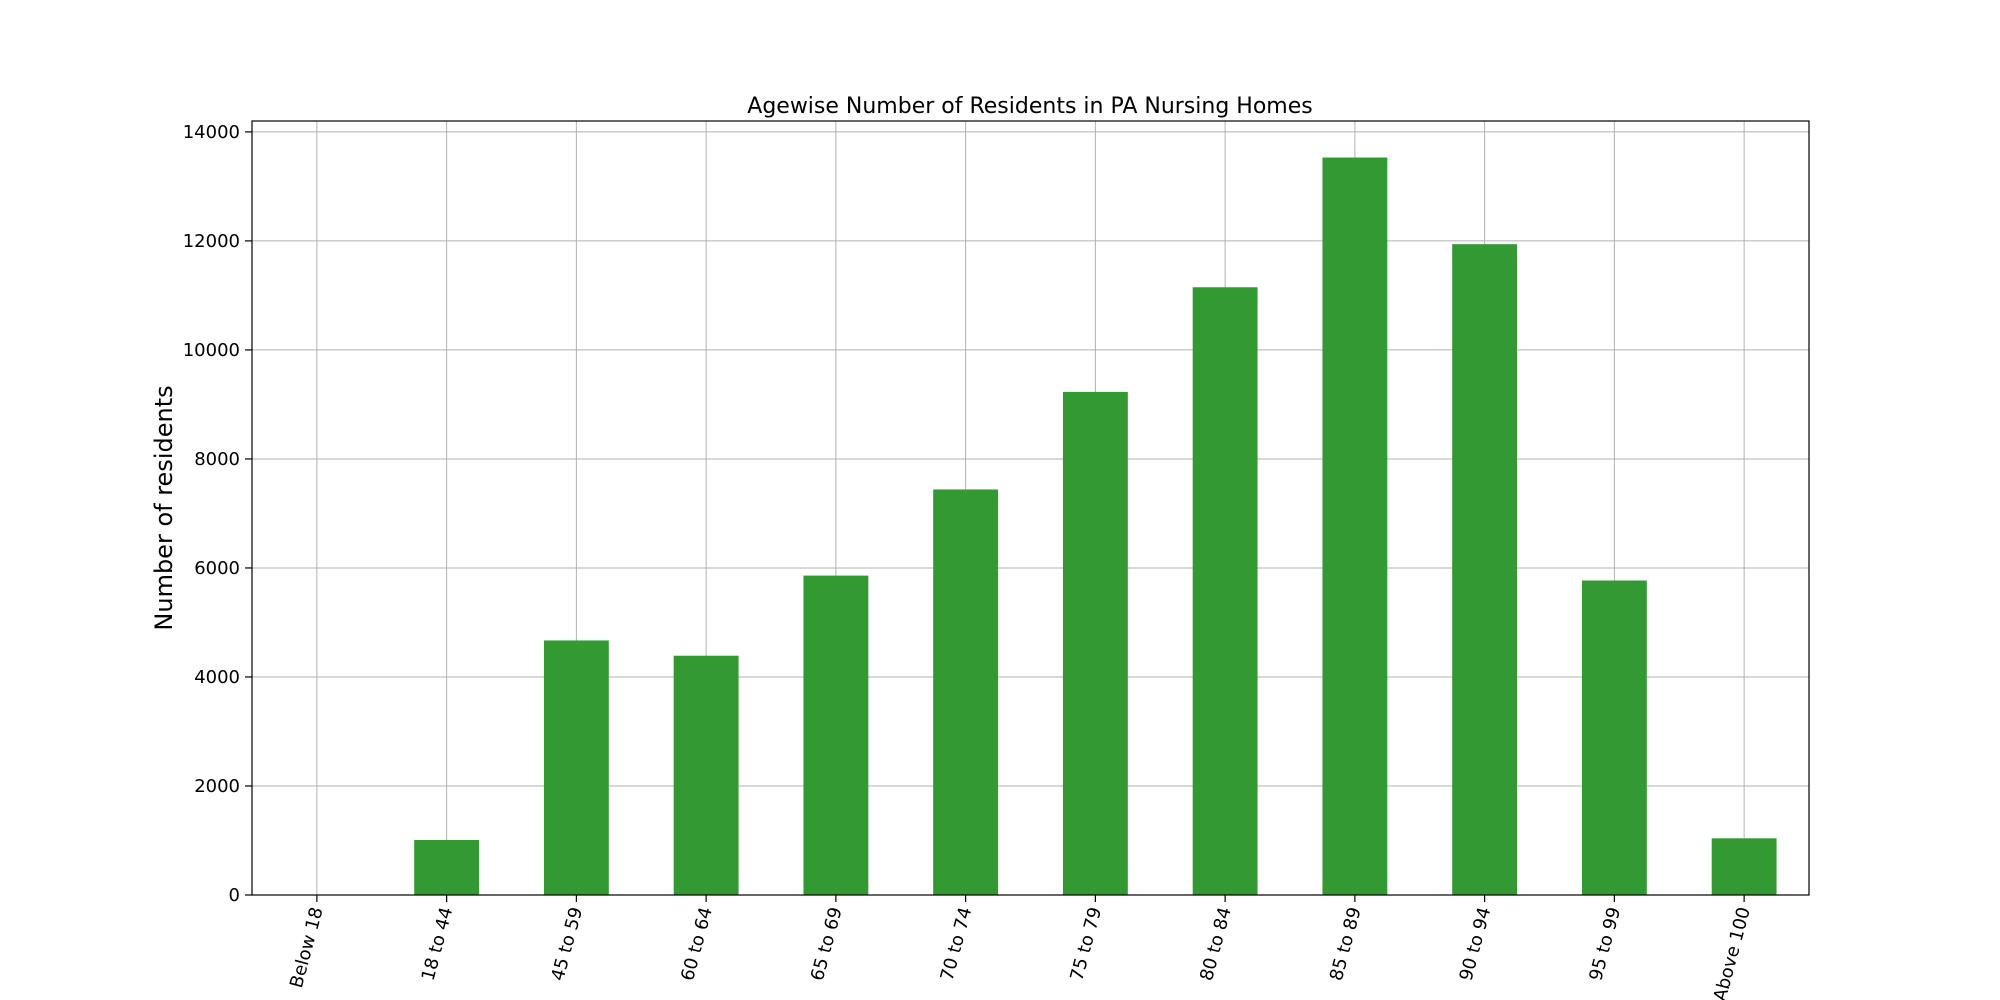 This screenshot has height=1000, width=2000. Describe the element at coordinates (211, 241) in the screenshot. I see `y-tick-label: 12000` at that location.